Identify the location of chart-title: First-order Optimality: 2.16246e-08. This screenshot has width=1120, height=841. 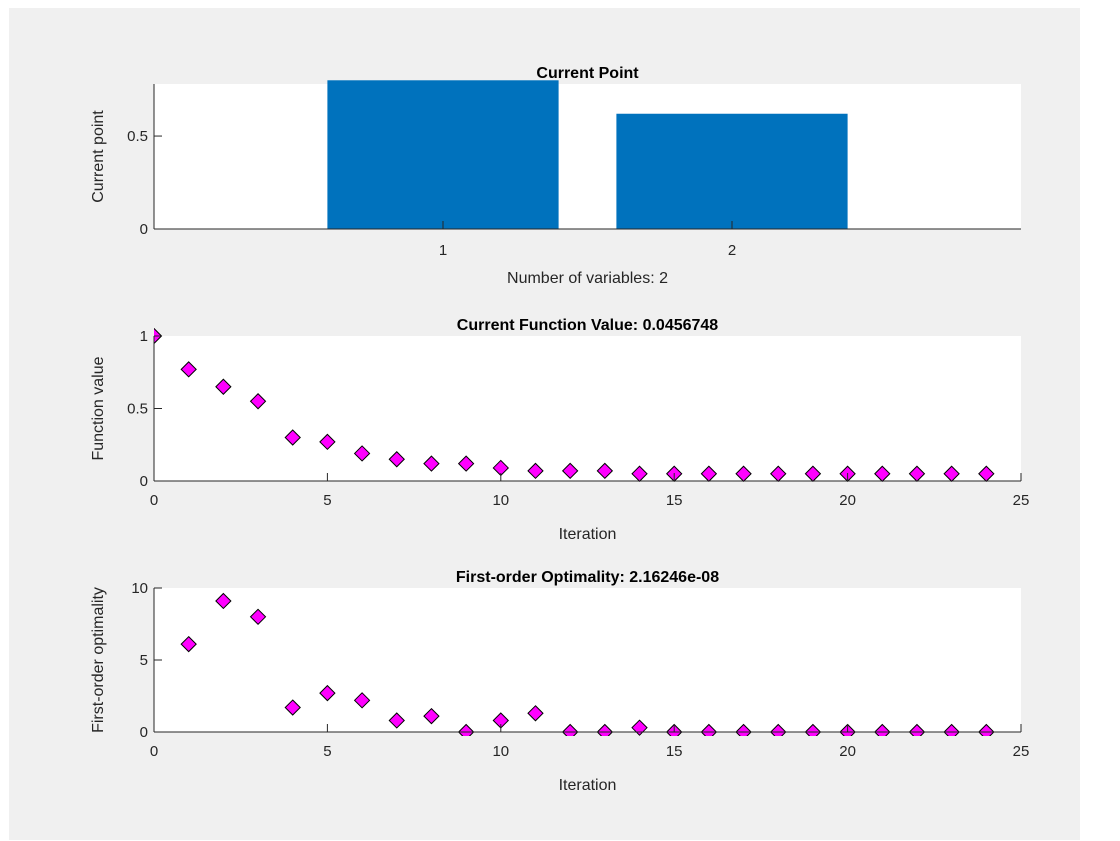
(587, 577).